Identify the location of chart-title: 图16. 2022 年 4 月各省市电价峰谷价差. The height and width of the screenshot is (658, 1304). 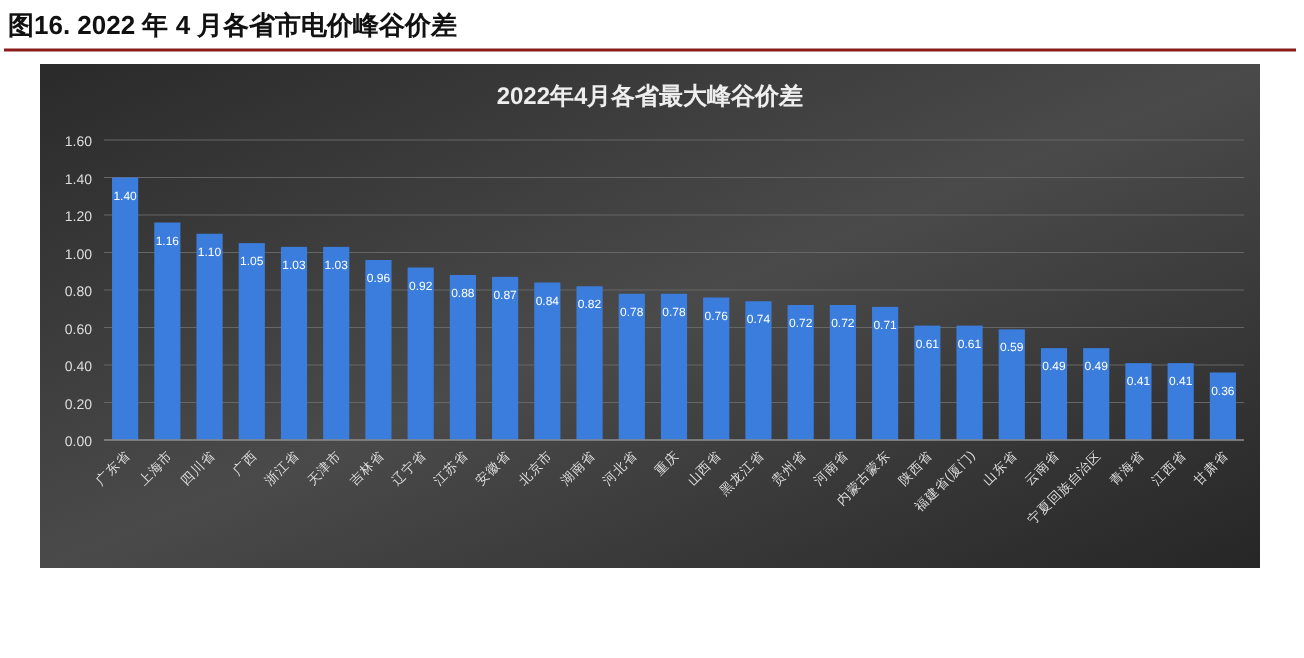
(233, 25).